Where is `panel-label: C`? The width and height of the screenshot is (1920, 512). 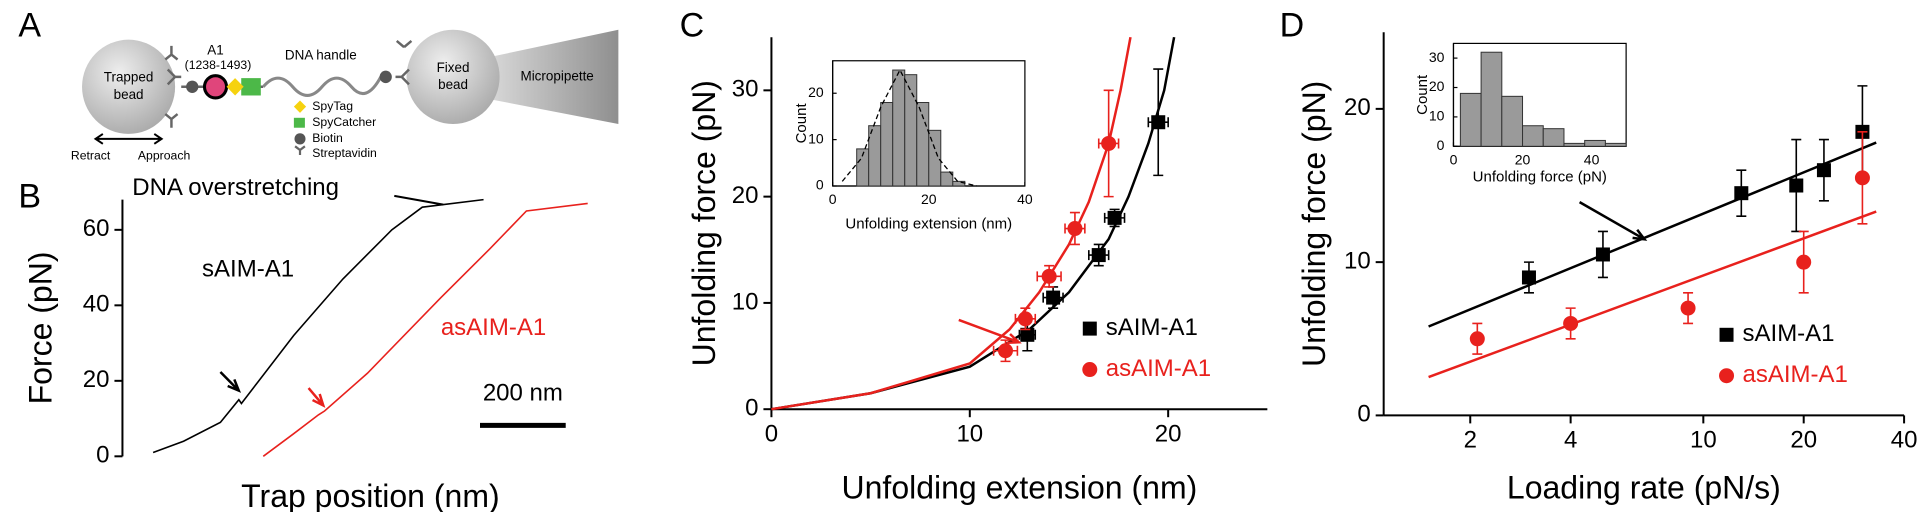
panel-label: C is located at coordinates (692, 25).